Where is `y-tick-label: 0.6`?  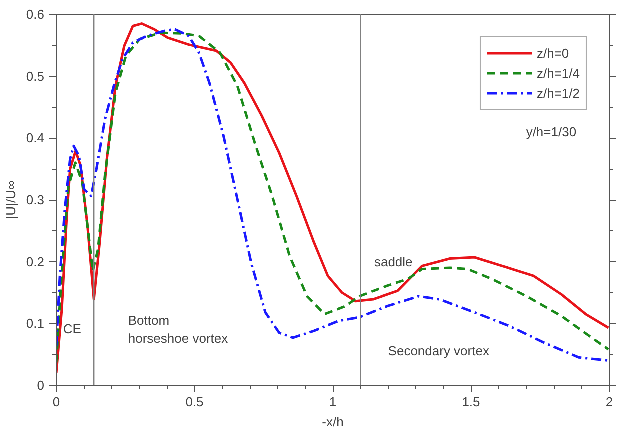
y-tick-label: 0.6 is located at coordinates (35, 14).